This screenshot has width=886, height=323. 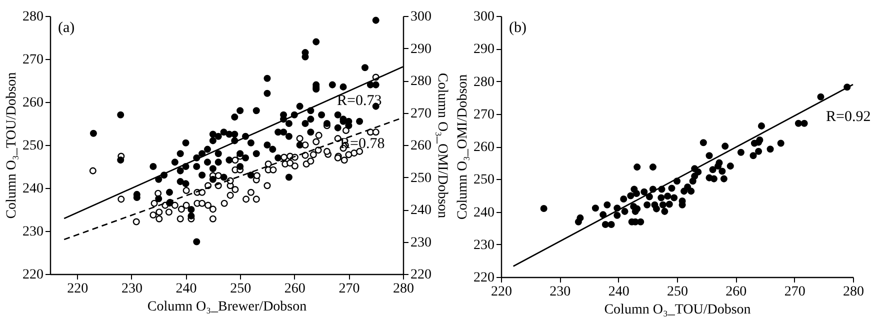 What do you see at coordinates (227, 307) in the screenshot?
I see `x-axis-title: Column O₃_Brewer/Dobson` at bounding box center [227, 307].